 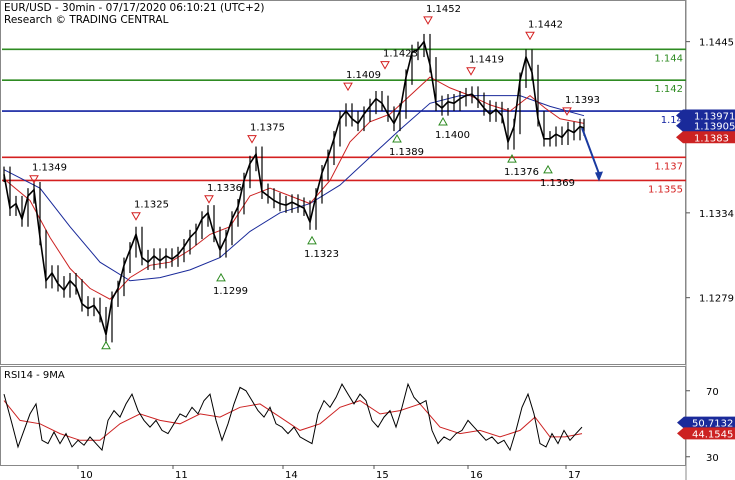 I want to click on level-label: 1.137, so click(x=668, y=166).